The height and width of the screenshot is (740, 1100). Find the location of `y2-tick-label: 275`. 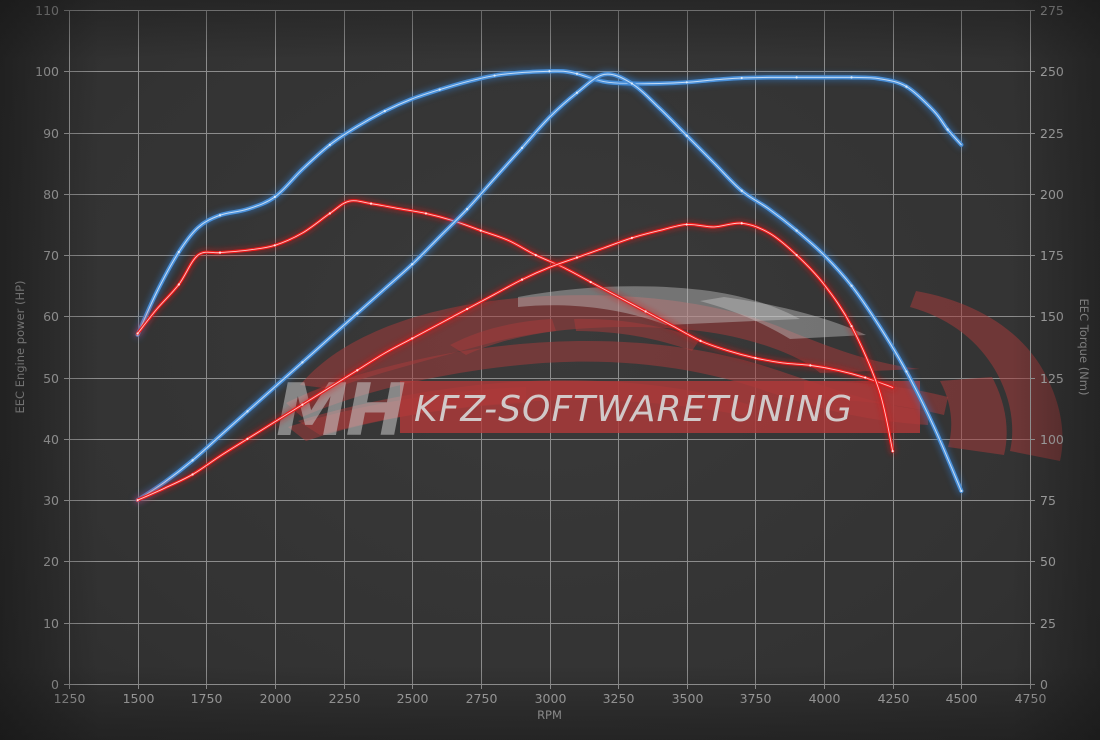

y2-tick-label: 275 is located at coordinates (1052, 10).